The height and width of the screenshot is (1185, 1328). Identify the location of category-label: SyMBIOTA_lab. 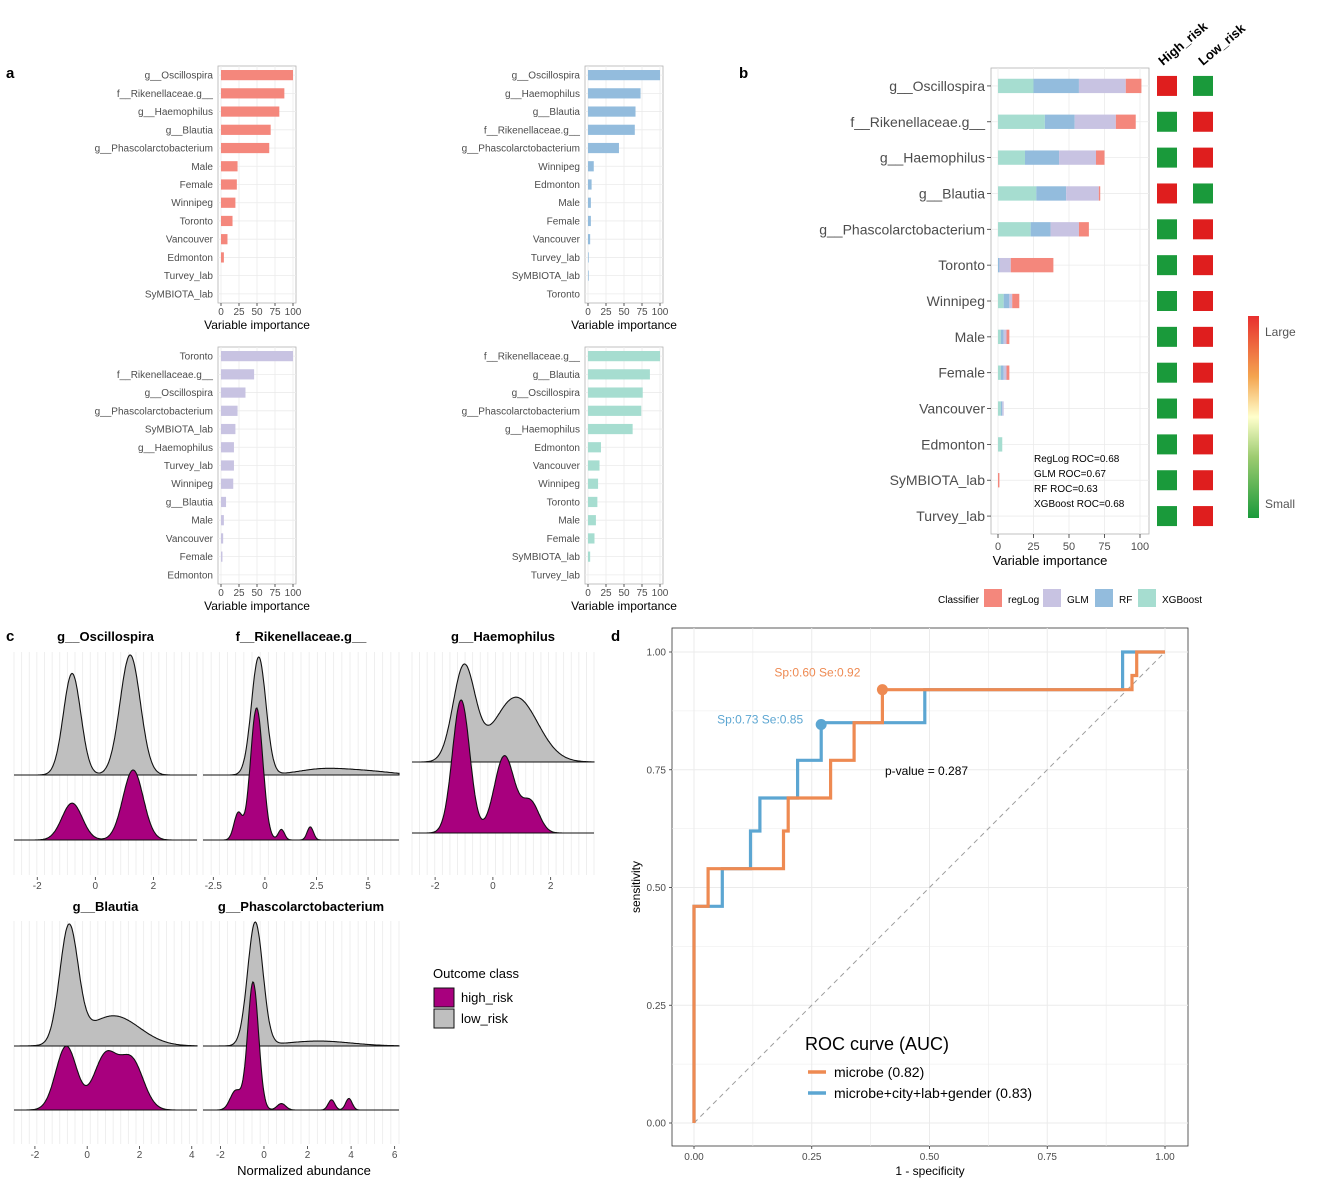
(179, 430).